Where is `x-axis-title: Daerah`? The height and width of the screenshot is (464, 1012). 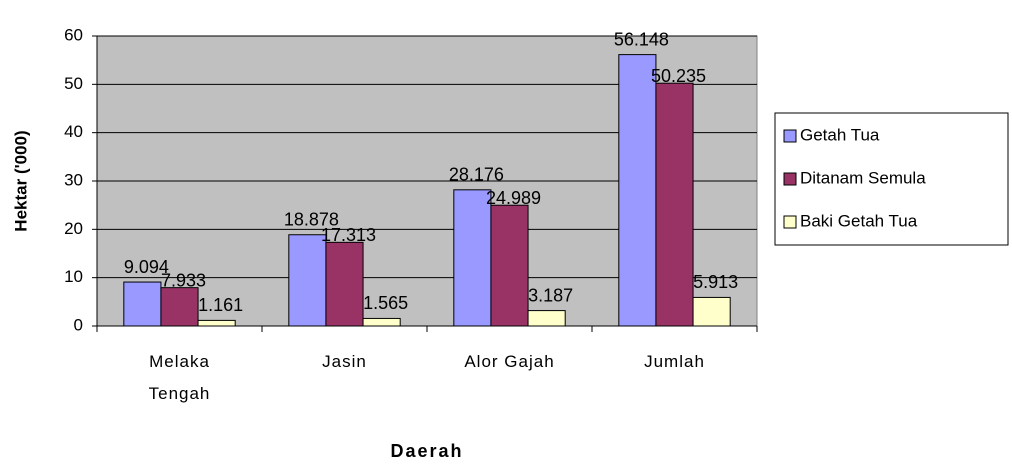
x-axis-title: Daerah is located at coordinates (426, 451).